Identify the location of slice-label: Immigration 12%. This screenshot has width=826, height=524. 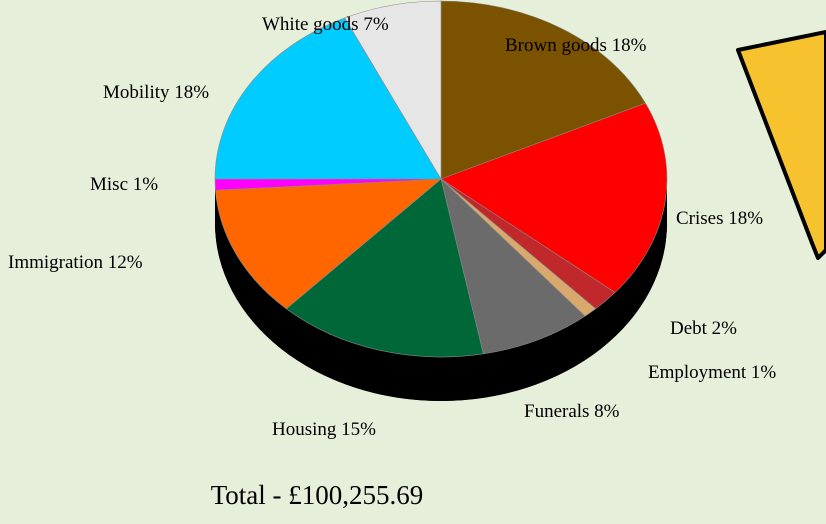
(75, 262).